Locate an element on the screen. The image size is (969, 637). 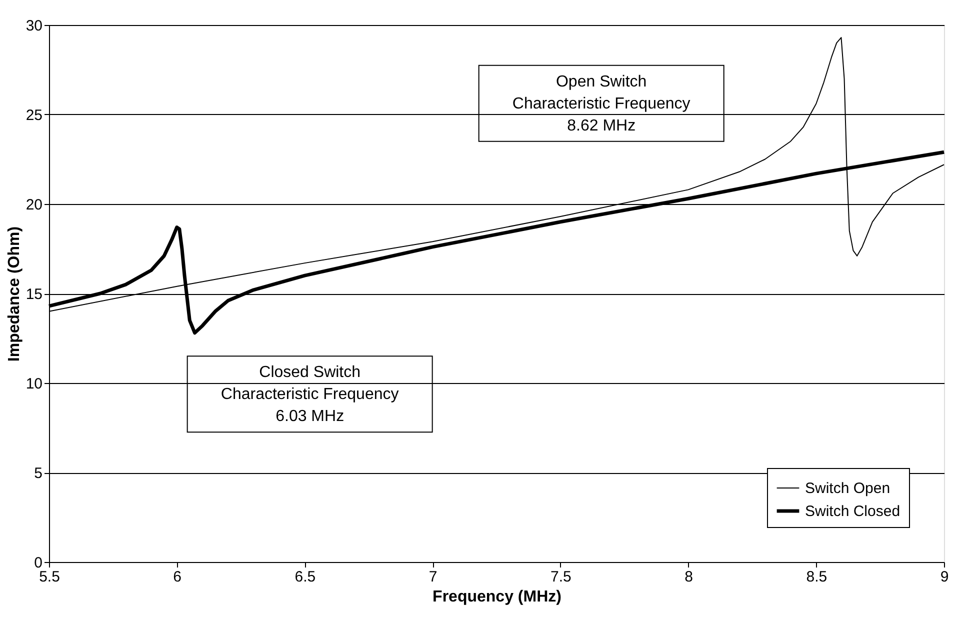
x-tick-label: 6.5 is located at coordinates (305, 577).